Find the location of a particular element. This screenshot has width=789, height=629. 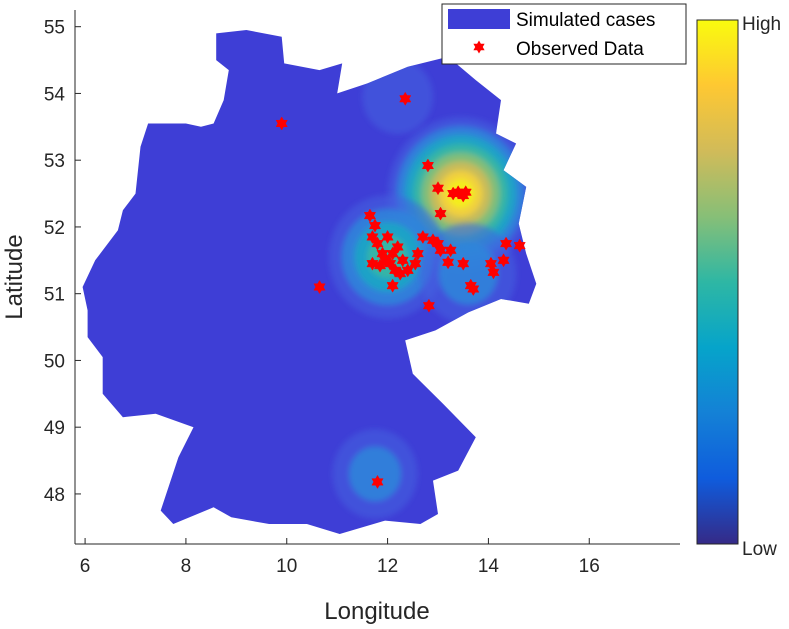

y-tick-label: 54 is located at coordinates (55, 94).